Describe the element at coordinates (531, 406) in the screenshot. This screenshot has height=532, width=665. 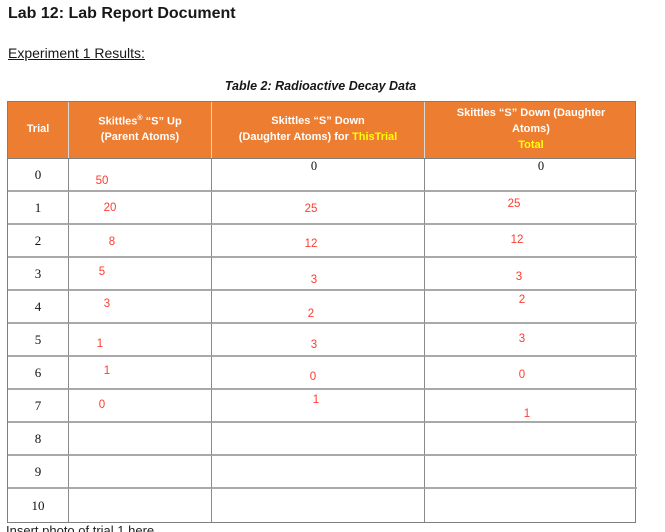
I see `cell-down_total: 1` at that location.